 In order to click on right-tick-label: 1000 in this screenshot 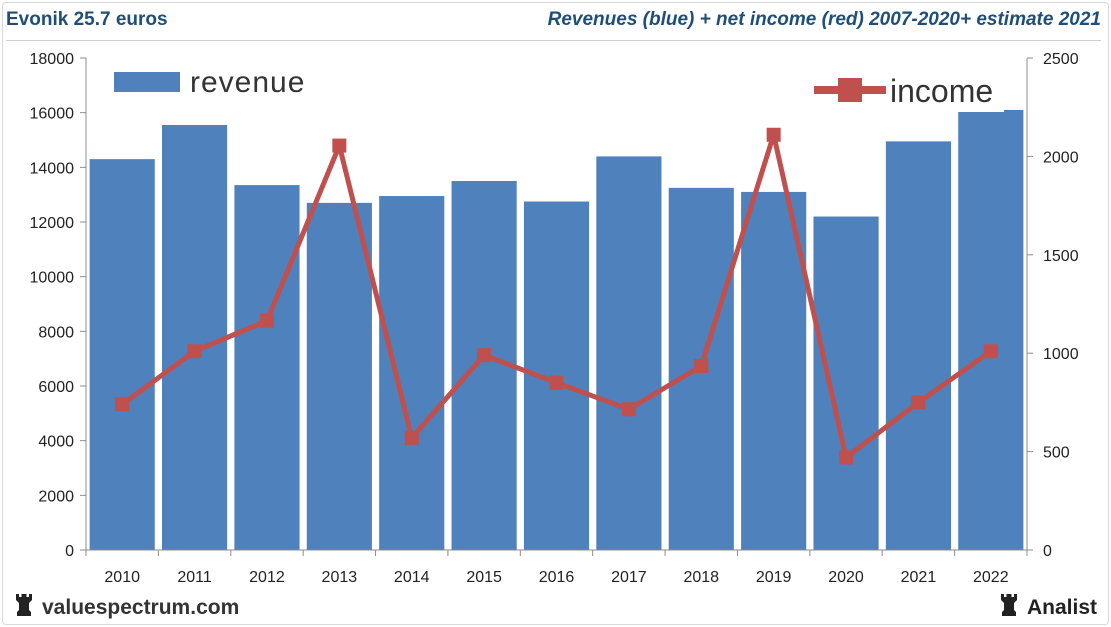, I will do `click(1061, 354)`.